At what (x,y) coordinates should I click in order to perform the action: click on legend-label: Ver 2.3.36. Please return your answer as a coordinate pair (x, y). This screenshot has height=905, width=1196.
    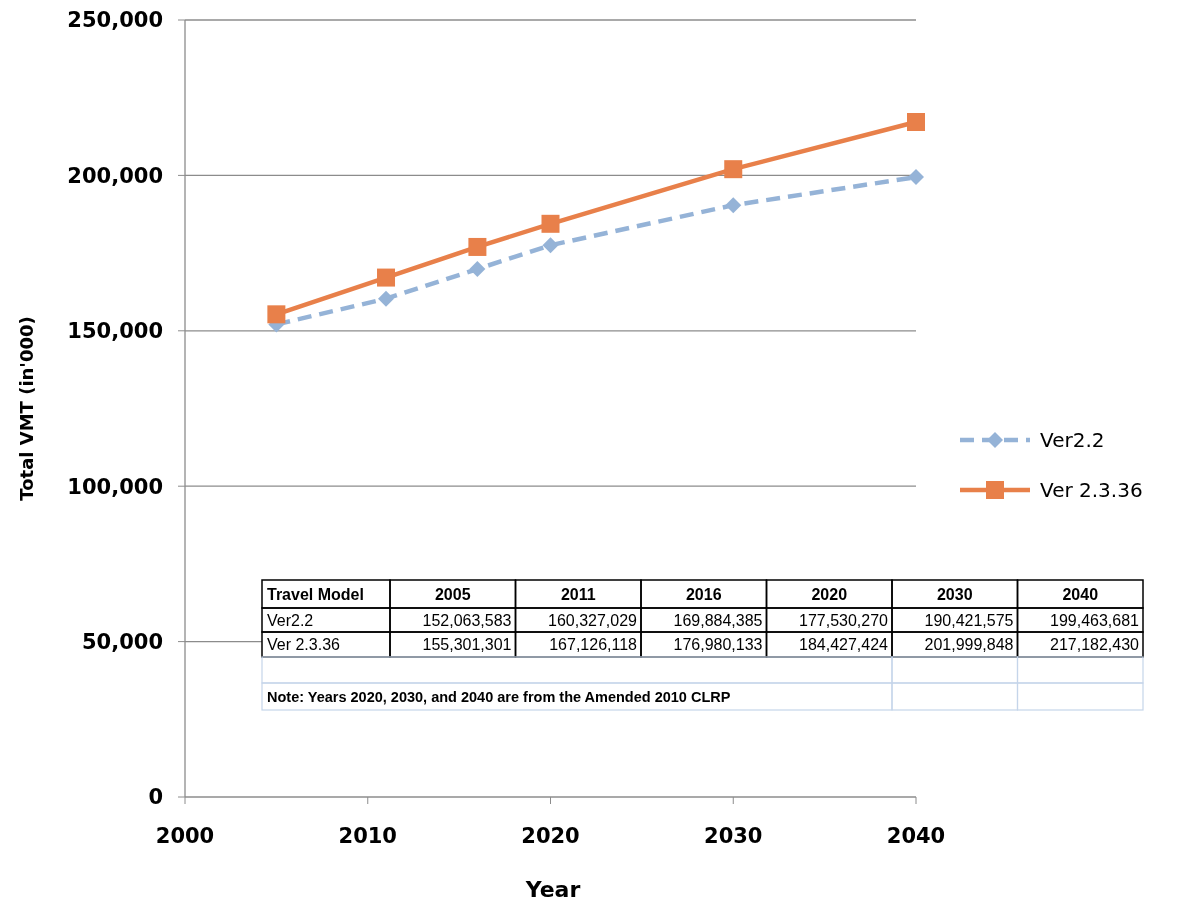
    Looking at the image, I should click on (1091, 490).